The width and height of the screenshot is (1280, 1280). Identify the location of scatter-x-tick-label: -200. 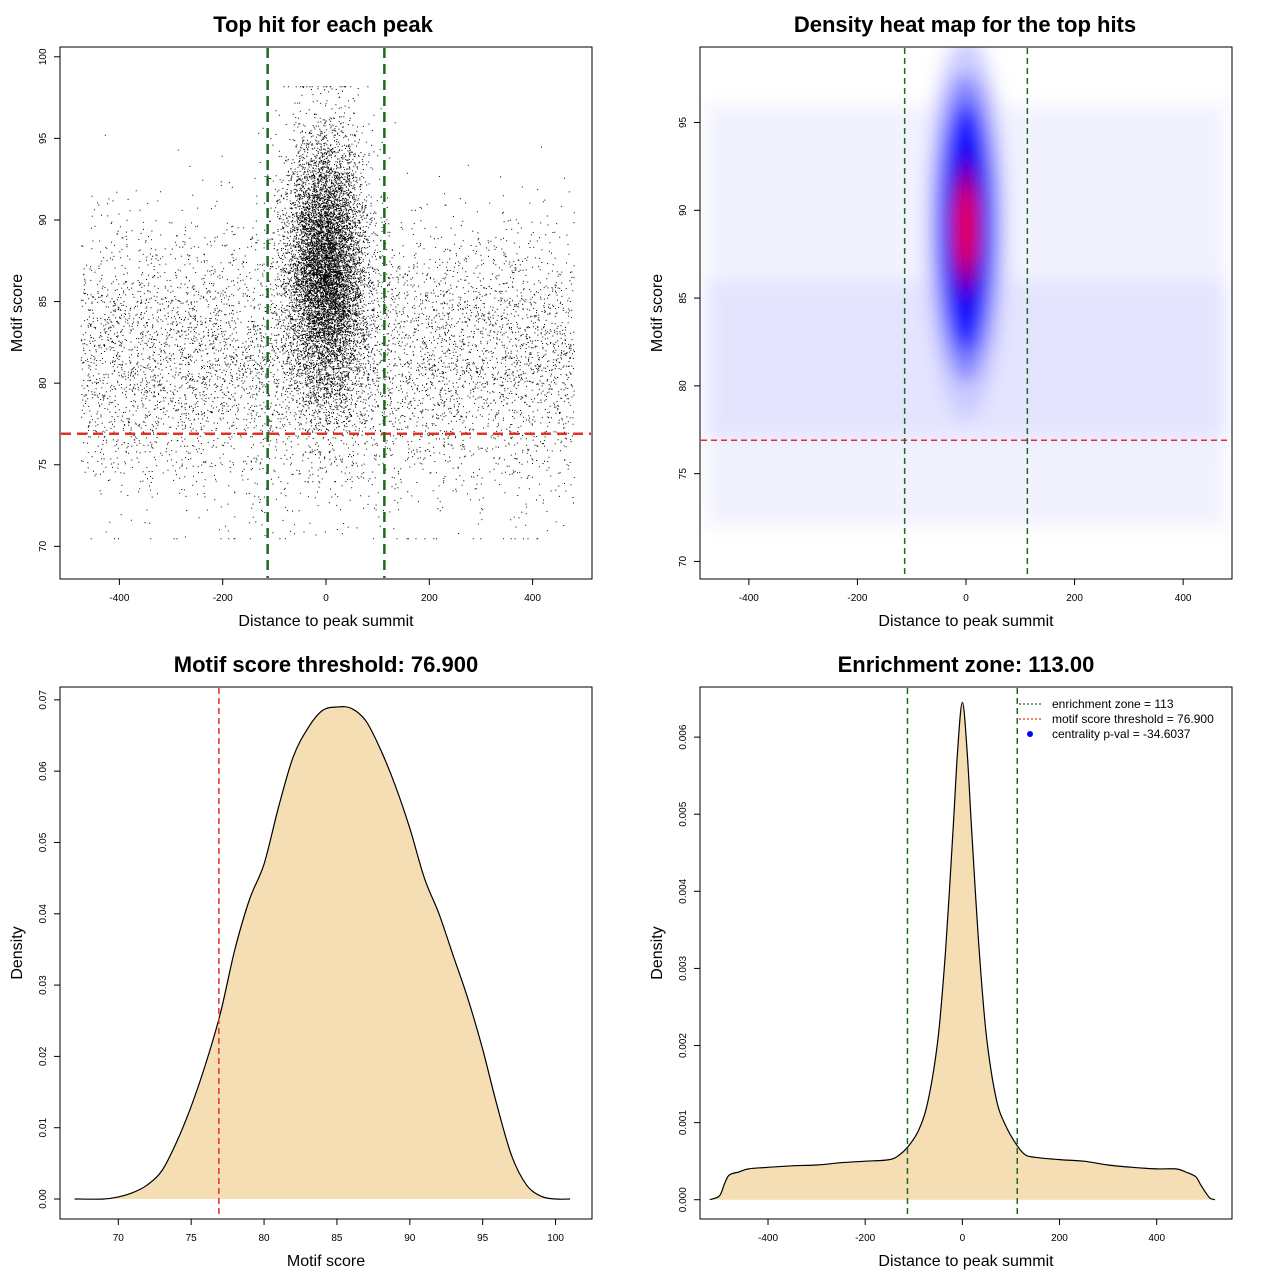
(223, 598).